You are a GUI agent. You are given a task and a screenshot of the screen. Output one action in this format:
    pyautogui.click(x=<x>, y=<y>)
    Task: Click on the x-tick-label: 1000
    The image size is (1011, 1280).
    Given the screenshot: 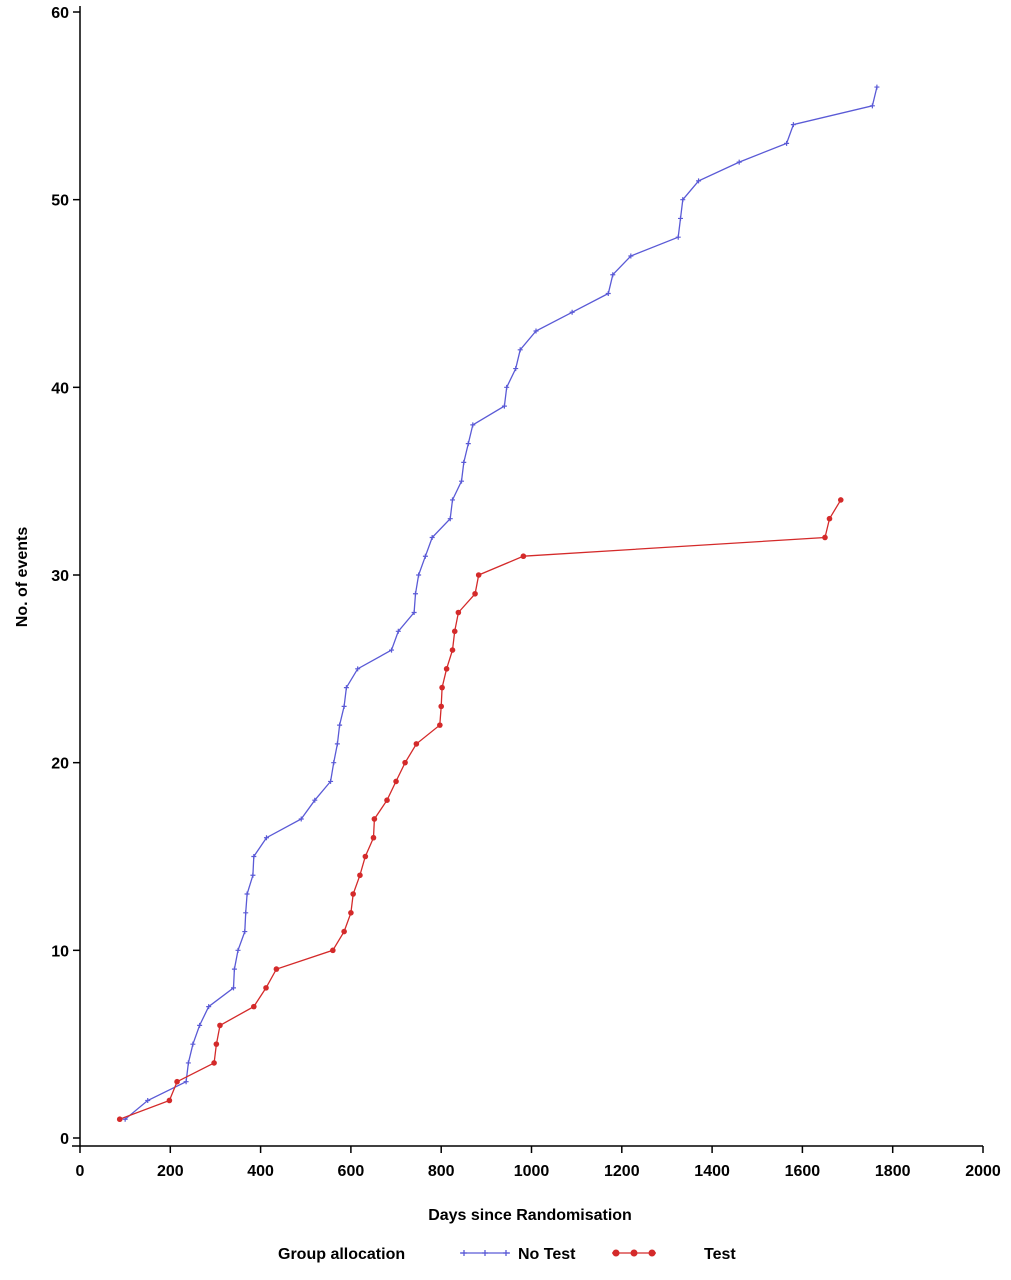 What is the action you would take?
    pyautogui.click(x=532, y=1171)
    